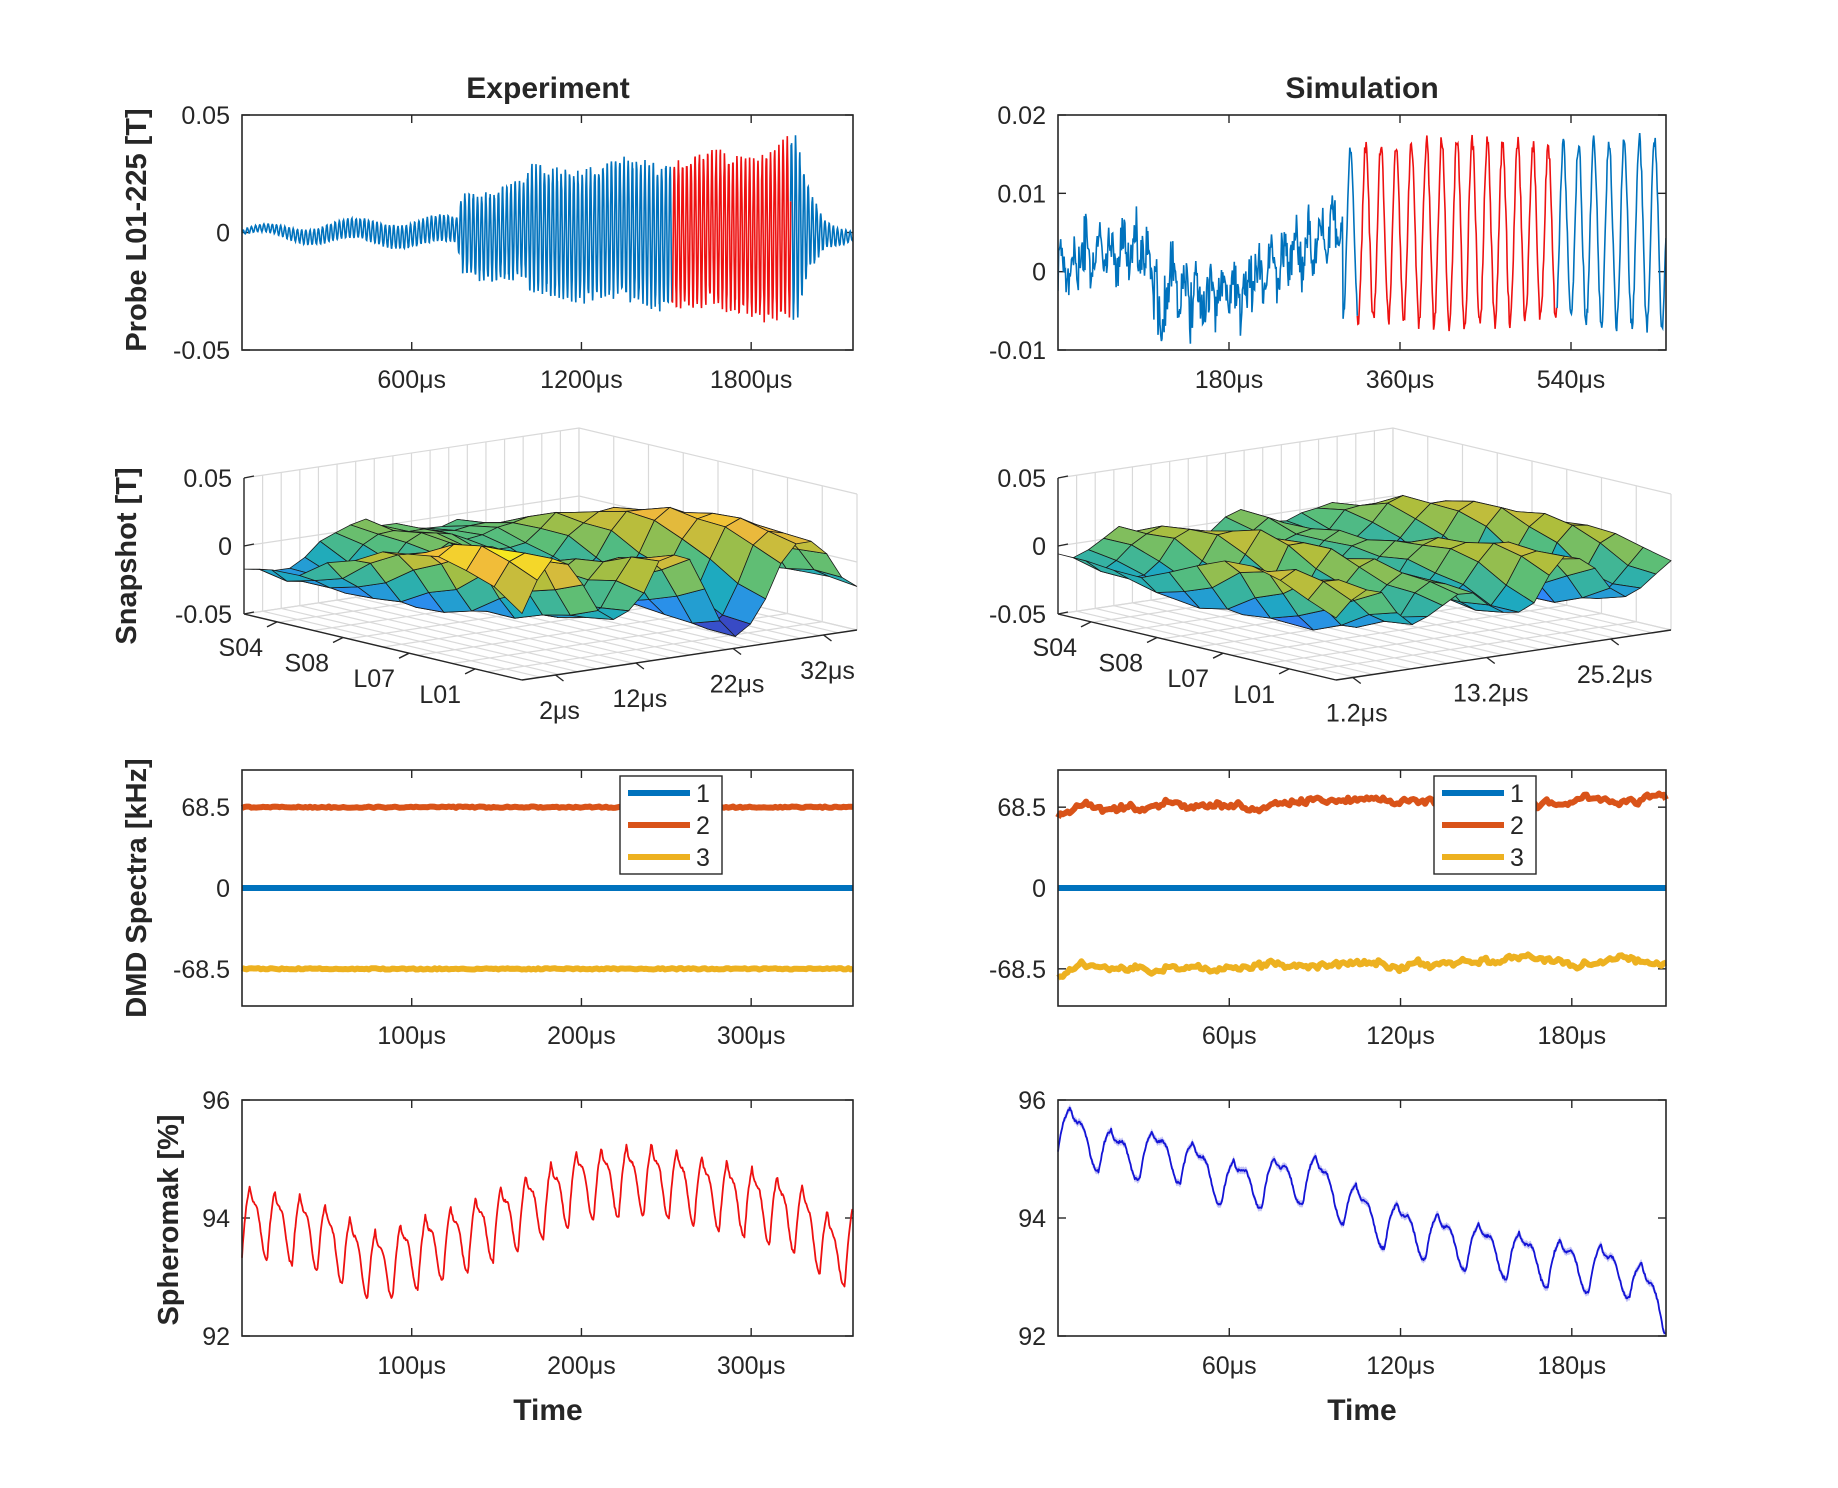 Image resolution: width=1838 pixels, height=1488 pixels. What do you see at coordinates (223, 889) in the screenshot?
I see `exp-dmd-ytick-label: 0` at bounding box center [223, 889].